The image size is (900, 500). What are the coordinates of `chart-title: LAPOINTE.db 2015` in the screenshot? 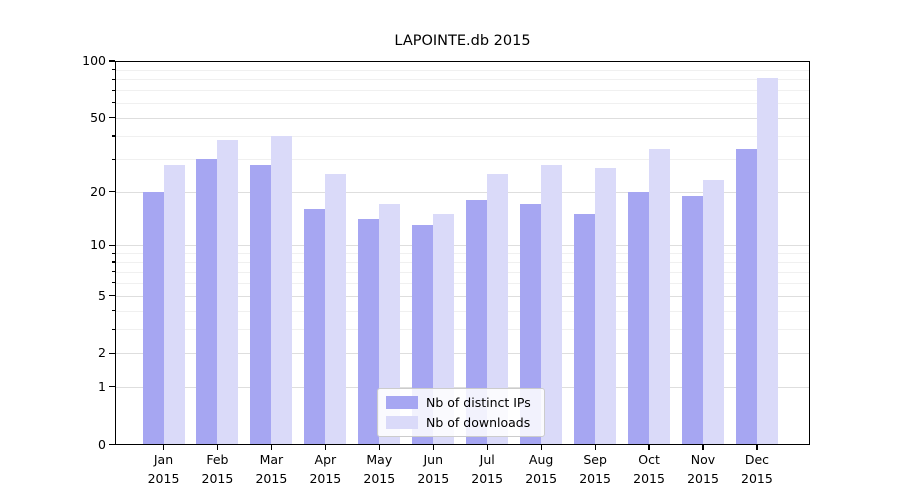 It's located at (462, 41).